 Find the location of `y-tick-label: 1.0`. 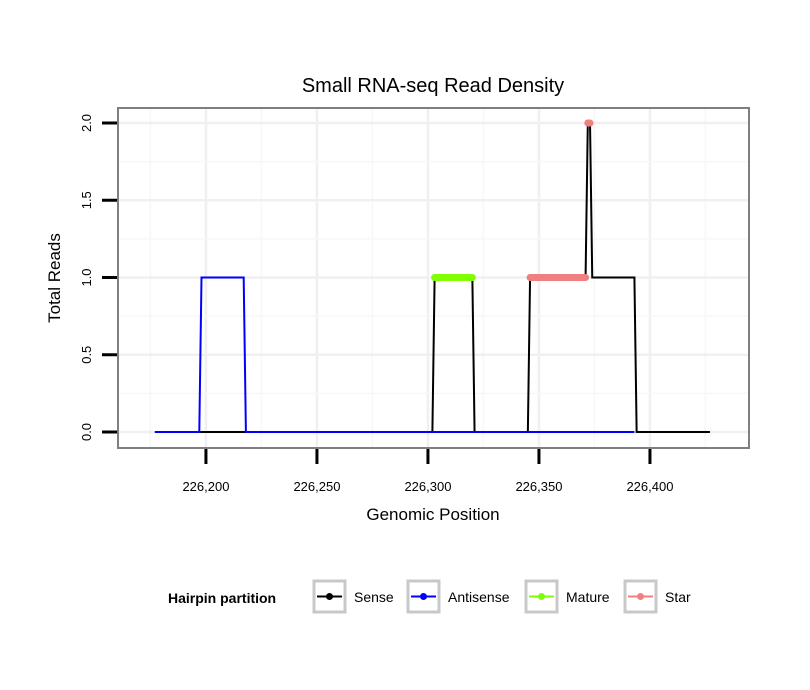

y-tick-label: 1.0 is located at coordinates (86, 277).